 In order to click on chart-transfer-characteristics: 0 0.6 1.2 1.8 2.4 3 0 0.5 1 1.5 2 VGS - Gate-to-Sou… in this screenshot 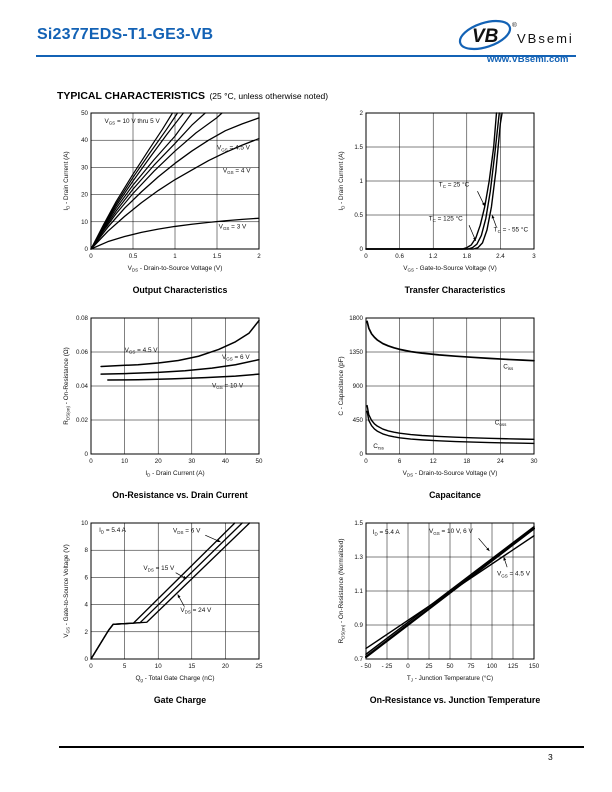, I will do `click(455, 200)`.